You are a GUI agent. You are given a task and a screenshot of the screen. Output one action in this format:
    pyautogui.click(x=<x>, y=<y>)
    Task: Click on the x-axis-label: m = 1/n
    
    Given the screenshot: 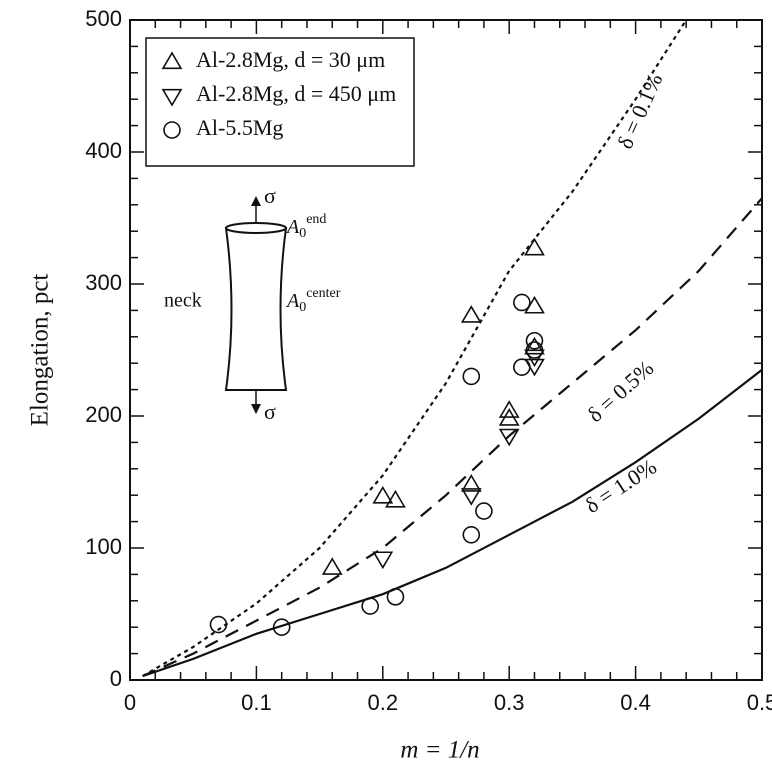 What is the action you would take?
    pyautogui.click(x=439, y=750)
    